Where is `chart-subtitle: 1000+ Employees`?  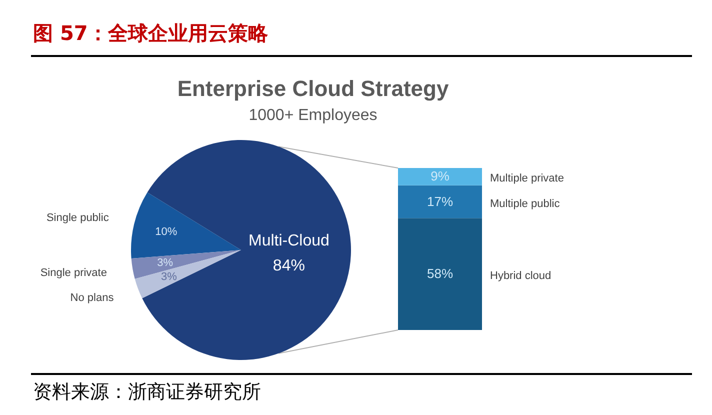
chart-subtitle: 1000+ Employees is located at coordinates (313, 115).